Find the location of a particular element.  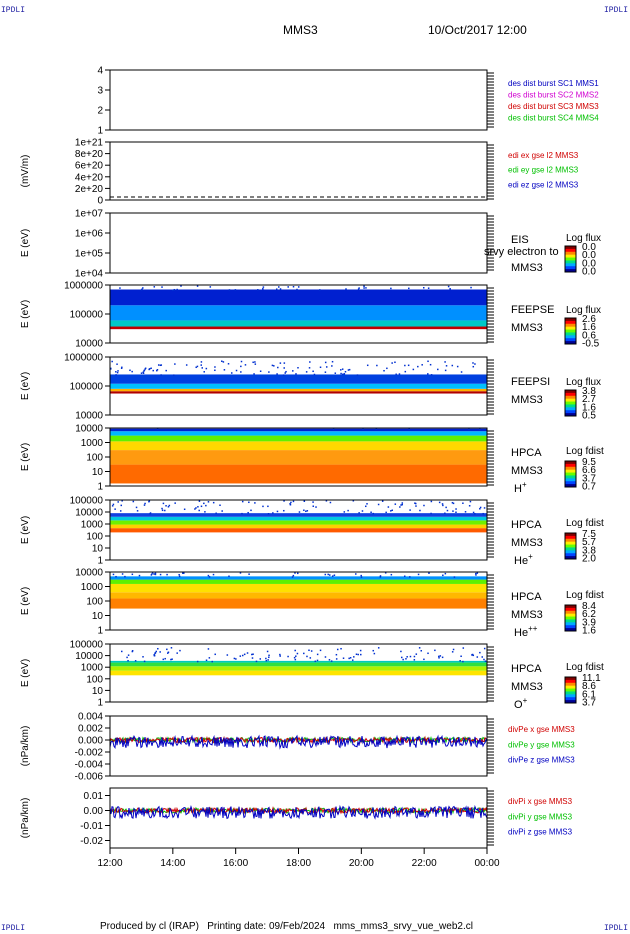

instrument-label: HPCA is located at coordinates (526, 525).